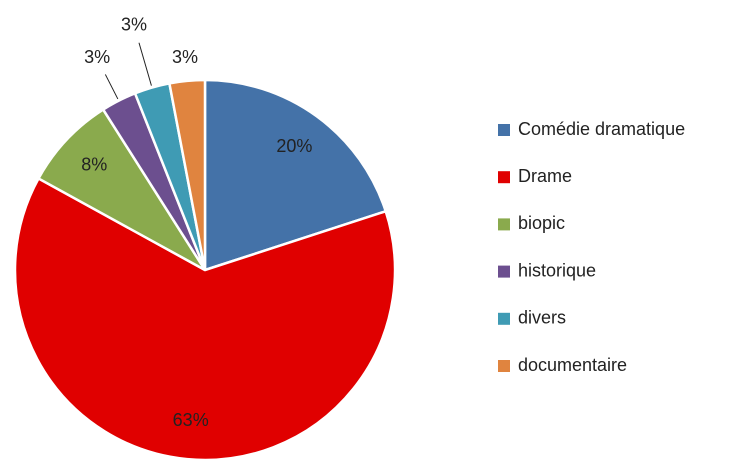 Image resolution: width=753 pixels, height=460 pixels. Describe the element at coordinates (601, 129) in the screenshot. I see `legend-label: Comédie dramatique` at that location.